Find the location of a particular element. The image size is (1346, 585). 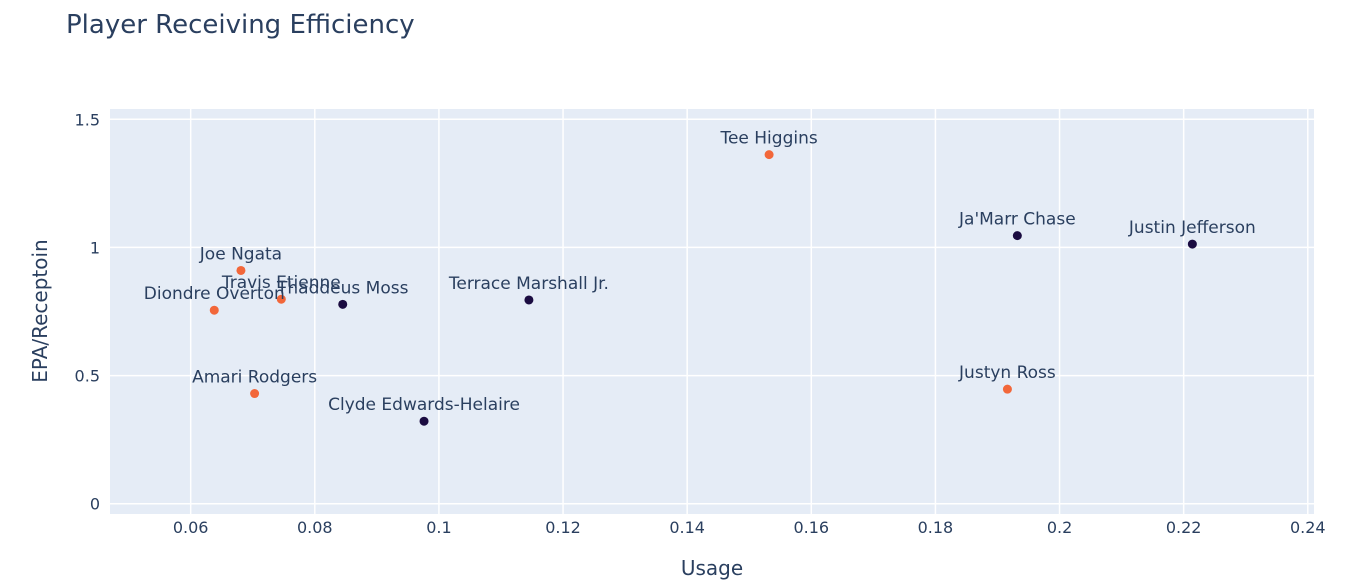

x-tick-label: 0.14 is located at coordinates (687, 527).